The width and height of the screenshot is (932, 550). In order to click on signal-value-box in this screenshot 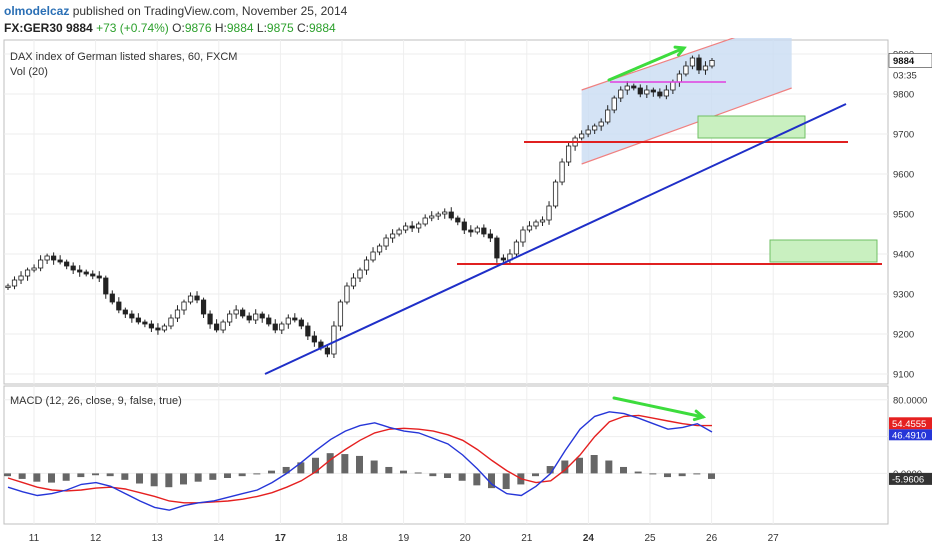, I will do `click(910, 435)`.